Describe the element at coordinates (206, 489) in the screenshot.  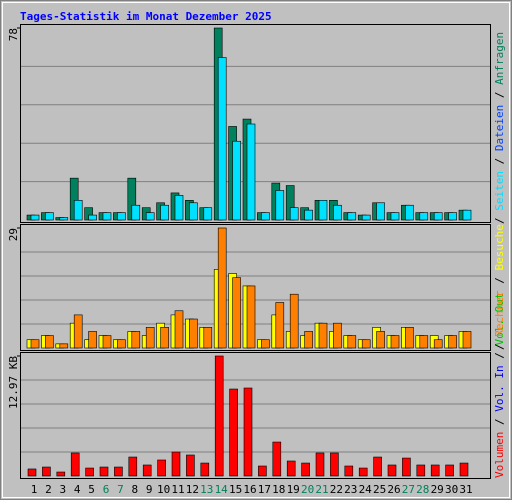
I see `x-tick-label: 13` at that location.